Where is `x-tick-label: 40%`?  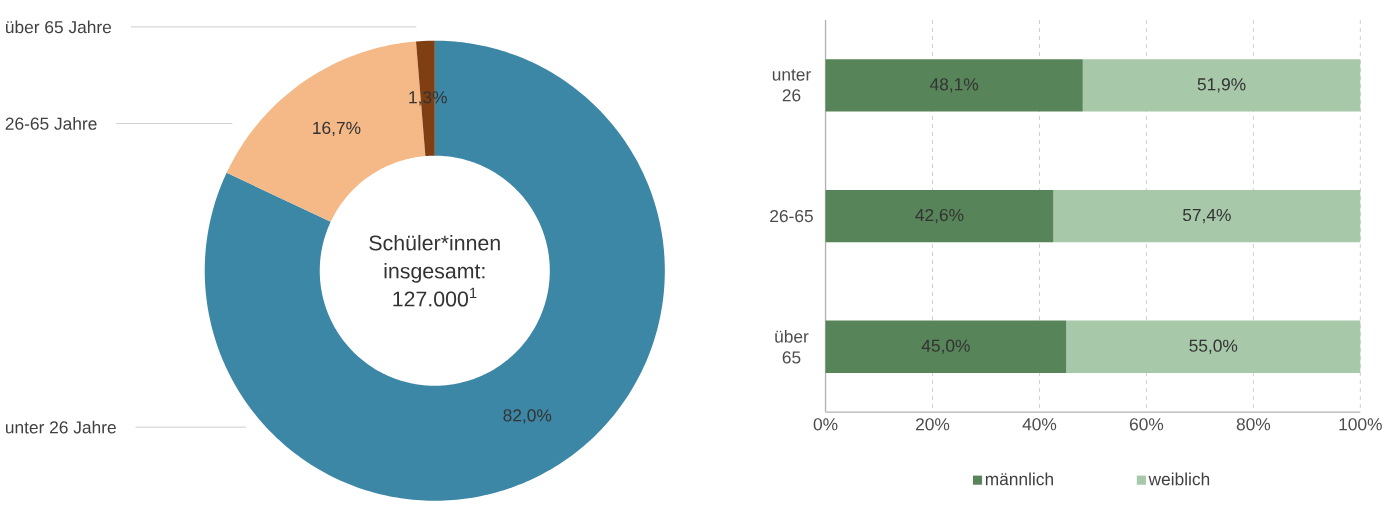
x-tick-label: 40% is located at coordinates (1039, 424).